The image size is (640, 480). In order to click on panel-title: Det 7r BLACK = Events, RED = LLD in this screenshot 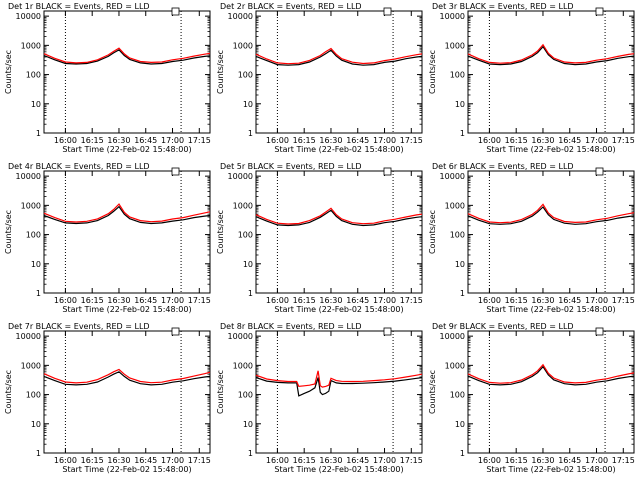, I will do `click(79, 326)`.